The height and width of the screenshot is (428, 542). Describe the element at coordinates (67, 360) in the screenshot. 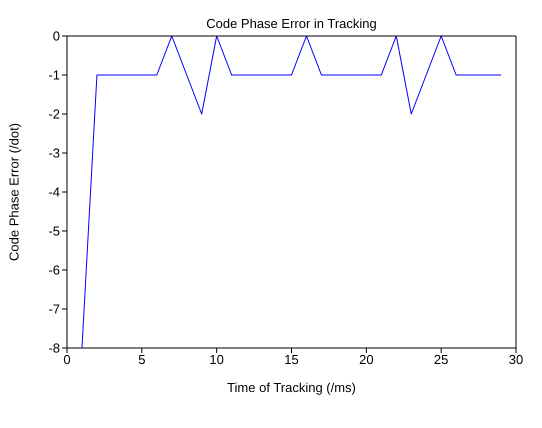

I see `x-tick-label: 0` at that location.